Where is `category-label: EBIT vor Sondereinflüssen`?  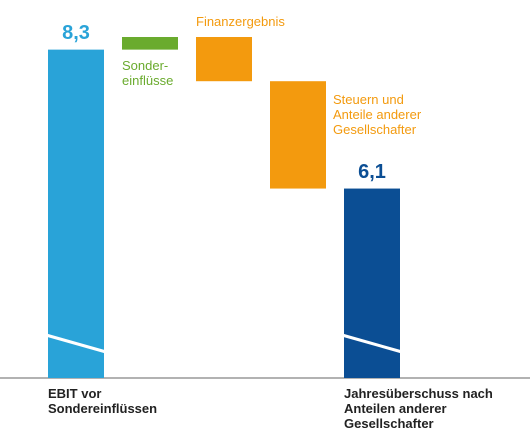 category-label: EBIT vor Sondereinflüssen is located at coordinates (103, 401).